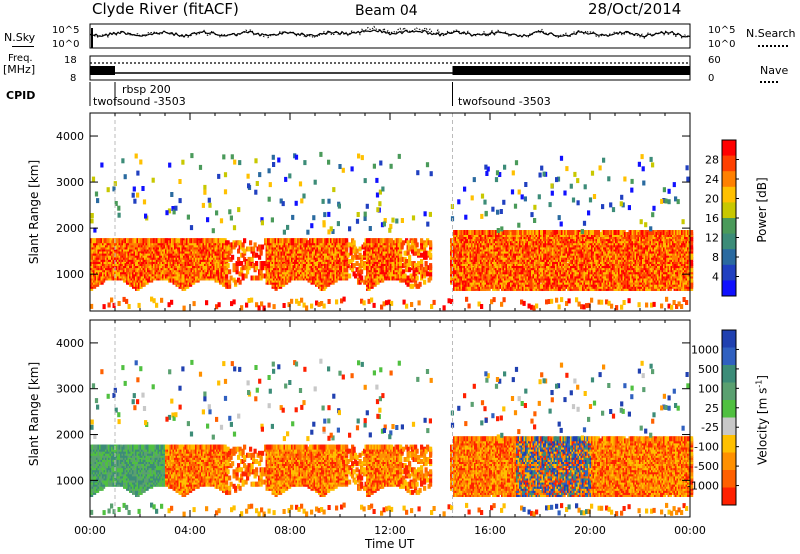 The image size is (800, 554). What do you see at coordinates (146, 89) in the screenshot?
I see `cpid-entry: rbsp 200` at bounding box center [146, 89].